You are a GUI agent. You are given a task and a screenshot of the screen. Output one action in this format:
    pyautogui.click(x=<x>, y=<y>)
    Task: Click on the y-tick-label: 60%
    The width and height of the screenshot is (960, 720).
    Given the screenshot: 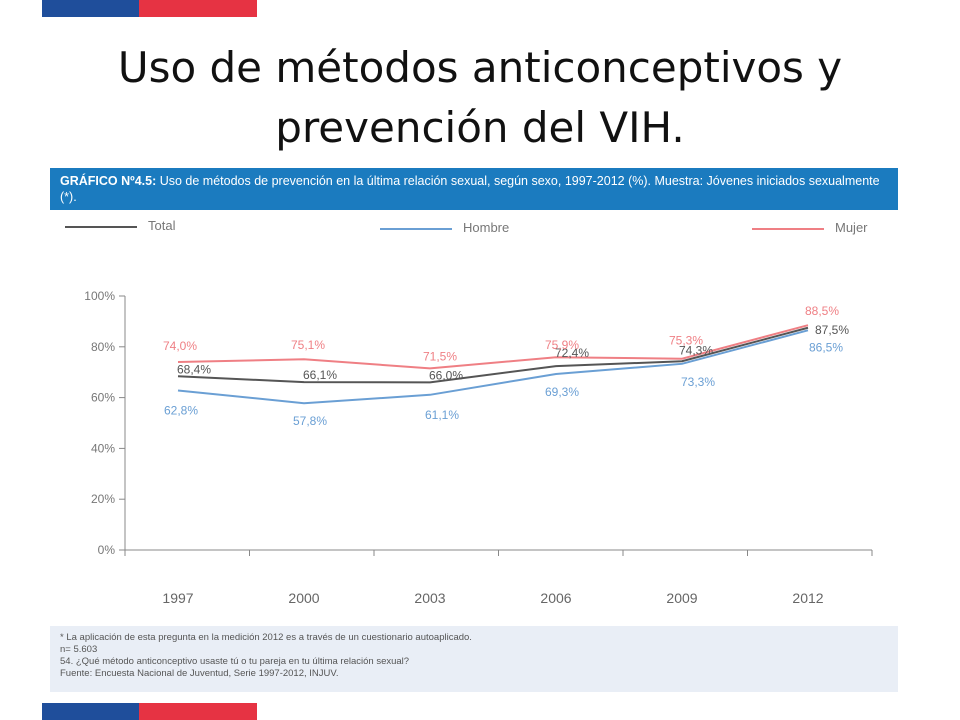 What is the action you would take?
    pyautogui.click(x=103, y=398)
    